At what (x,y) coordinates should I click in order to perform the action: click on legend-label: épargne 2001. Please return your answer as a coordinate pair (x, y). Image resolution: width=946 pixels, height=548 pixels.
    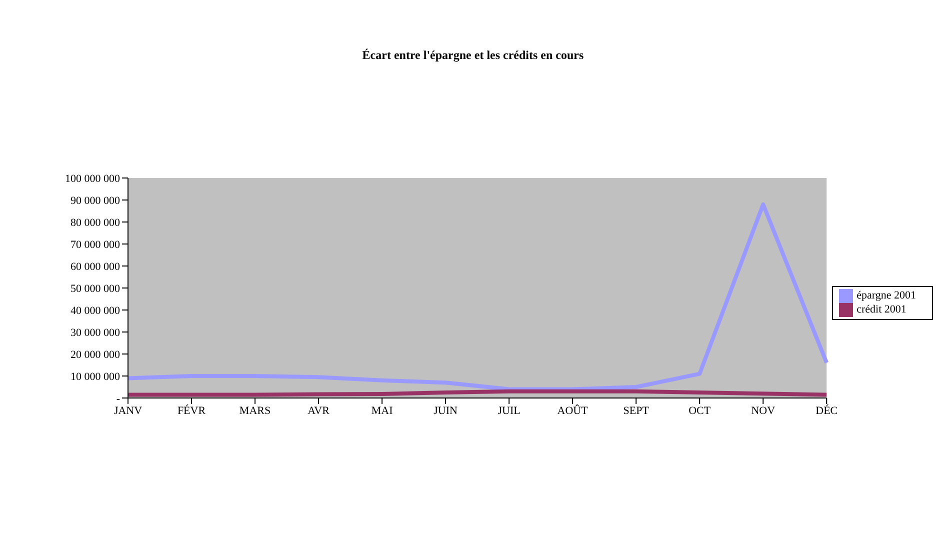
    Looking at the image, I should click on (886, 296).